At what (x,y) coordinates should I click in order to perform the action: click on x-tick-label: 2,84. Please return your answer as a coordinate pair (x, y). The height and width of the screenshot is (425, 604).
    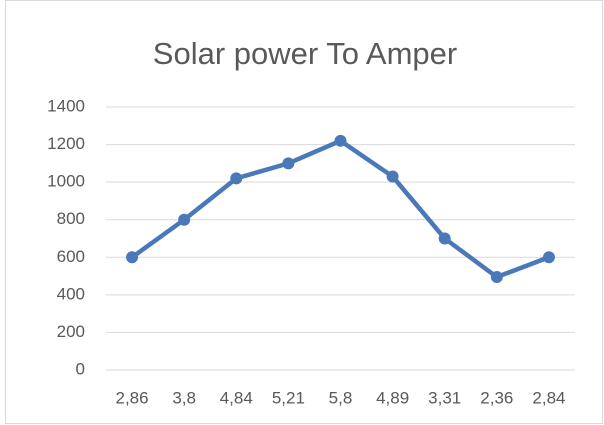
    Looking at the image, I should click on (548, 397).